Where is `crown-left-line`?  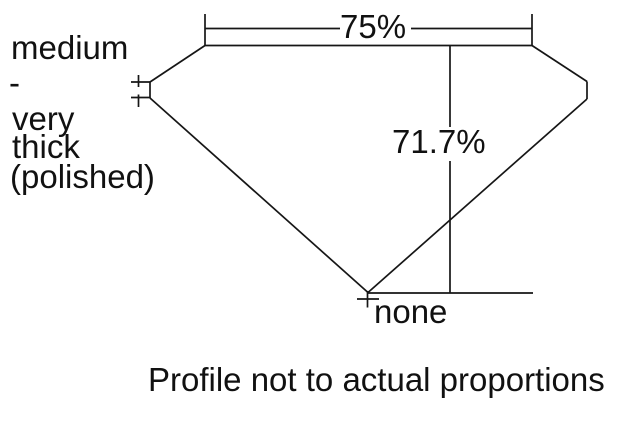 crown-left-line is located at coordinates (177, 63).